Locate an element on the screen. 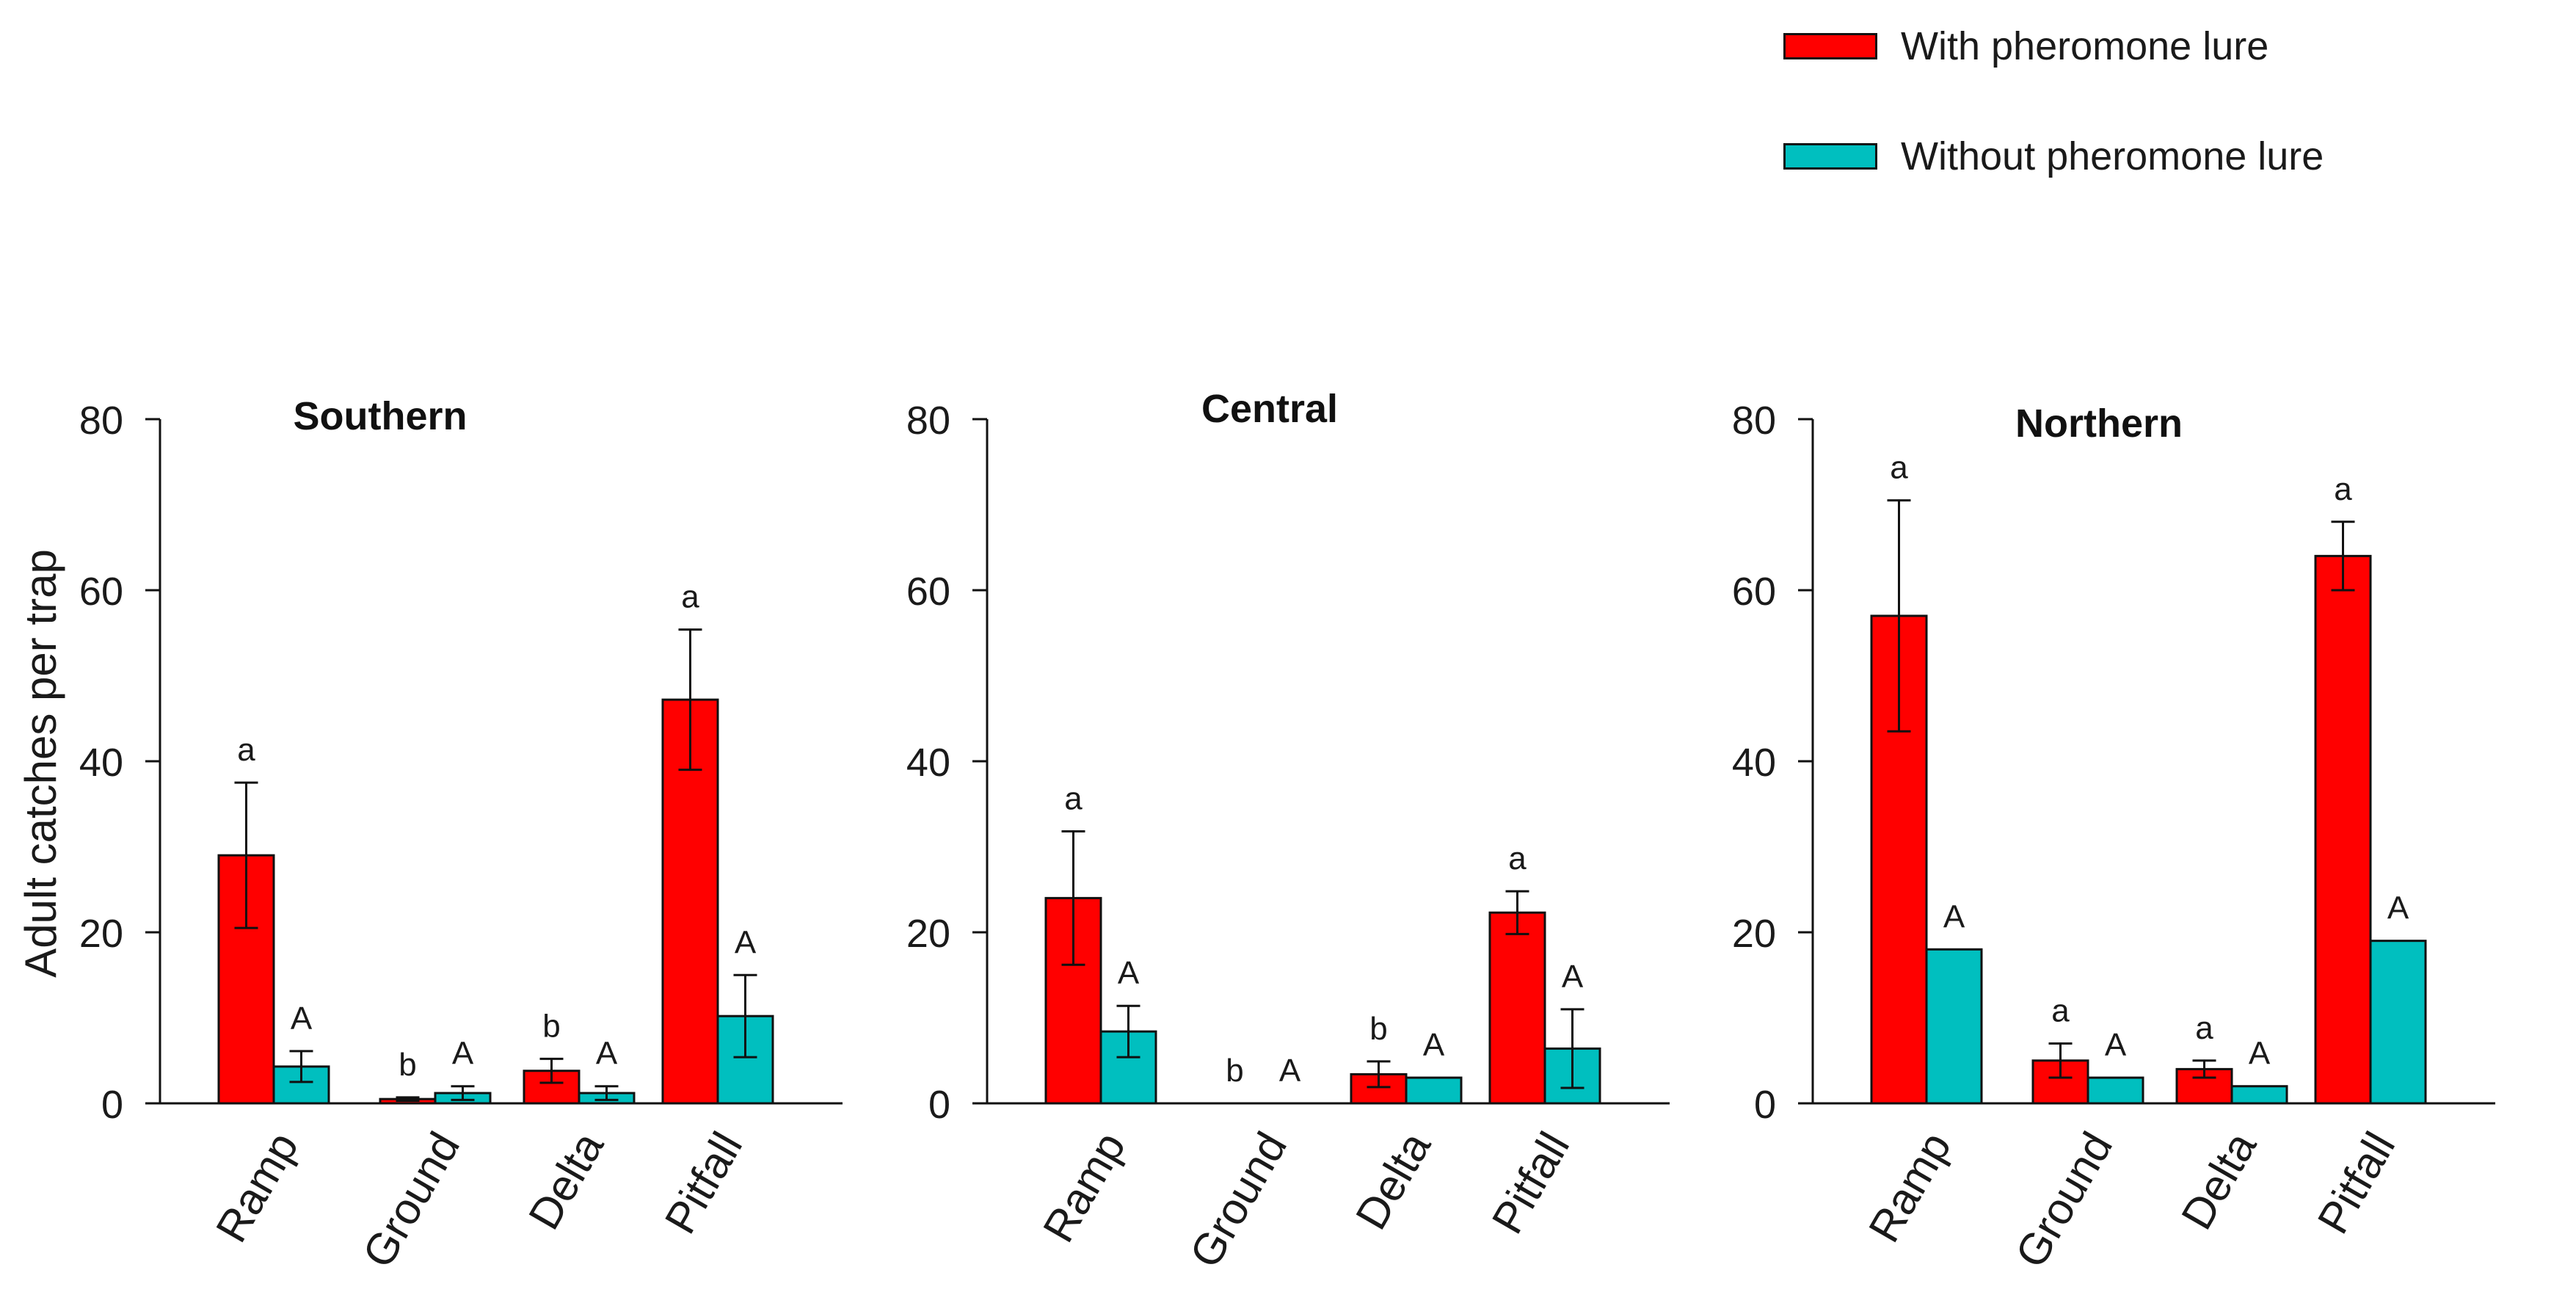  legend-label-without: Without pheromone lure is located at coordinates (2112, 156).